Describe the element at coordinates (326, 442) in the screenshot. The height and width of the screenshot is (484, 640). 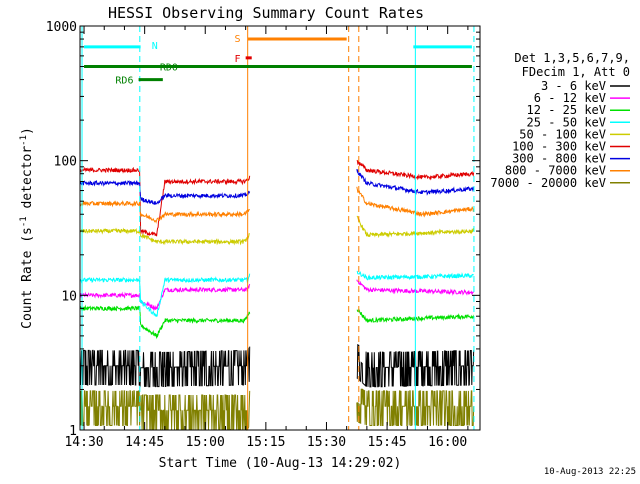
I see `x-tick-label: 15:30` at that location.